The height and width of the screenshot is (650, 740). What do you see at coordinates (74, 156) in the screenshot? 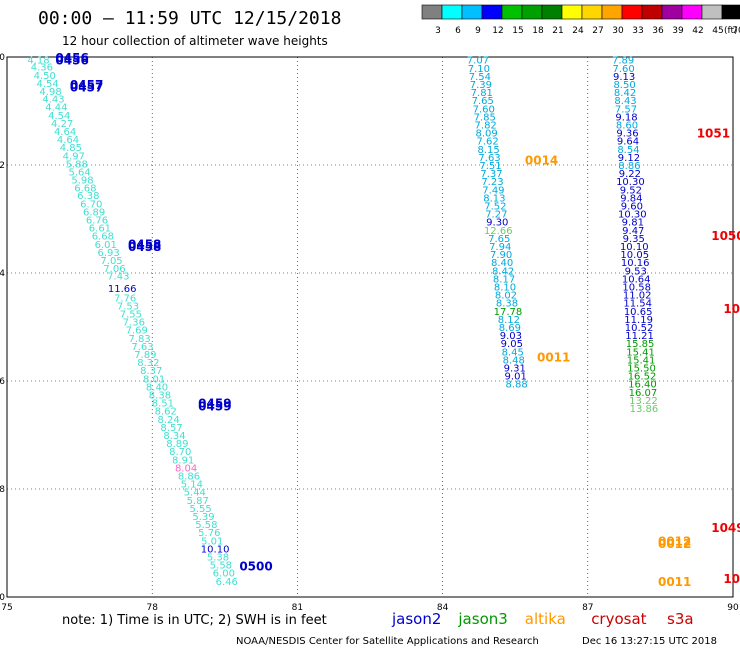
I see `wave-height-label: 4.97` at bounding box center [74, 156].